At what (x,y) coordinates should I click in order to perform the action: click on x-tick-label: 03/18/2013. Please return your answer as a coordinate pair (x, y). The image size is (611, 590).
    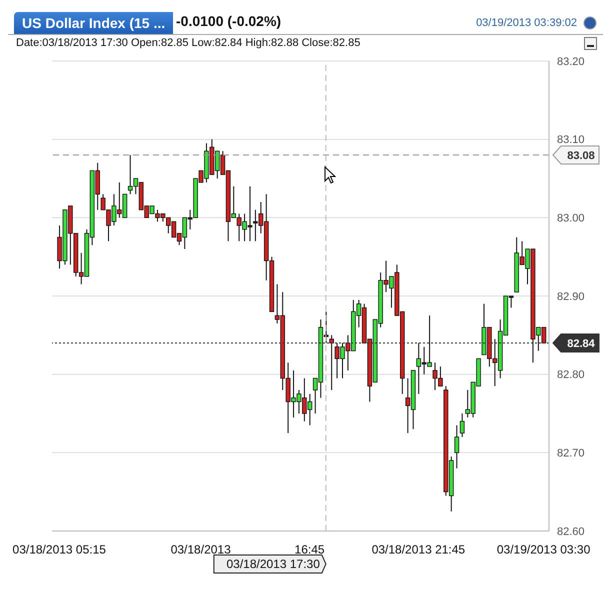
    Looking at the image, I should click on (201, 549).